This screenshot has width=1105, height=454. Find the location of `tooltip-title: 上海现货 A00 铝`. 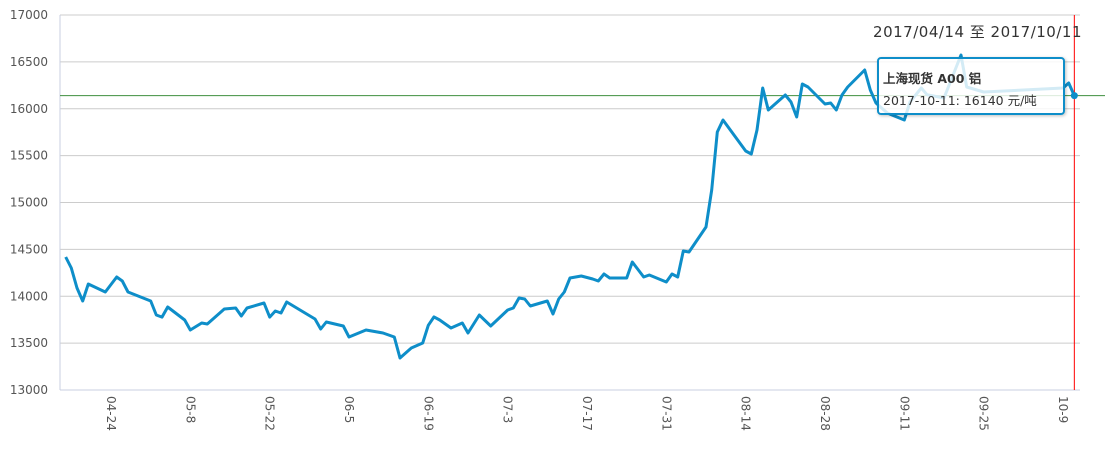

tooltip-title: 上海现货 A00 铝 is located at coordinates (932, 78).